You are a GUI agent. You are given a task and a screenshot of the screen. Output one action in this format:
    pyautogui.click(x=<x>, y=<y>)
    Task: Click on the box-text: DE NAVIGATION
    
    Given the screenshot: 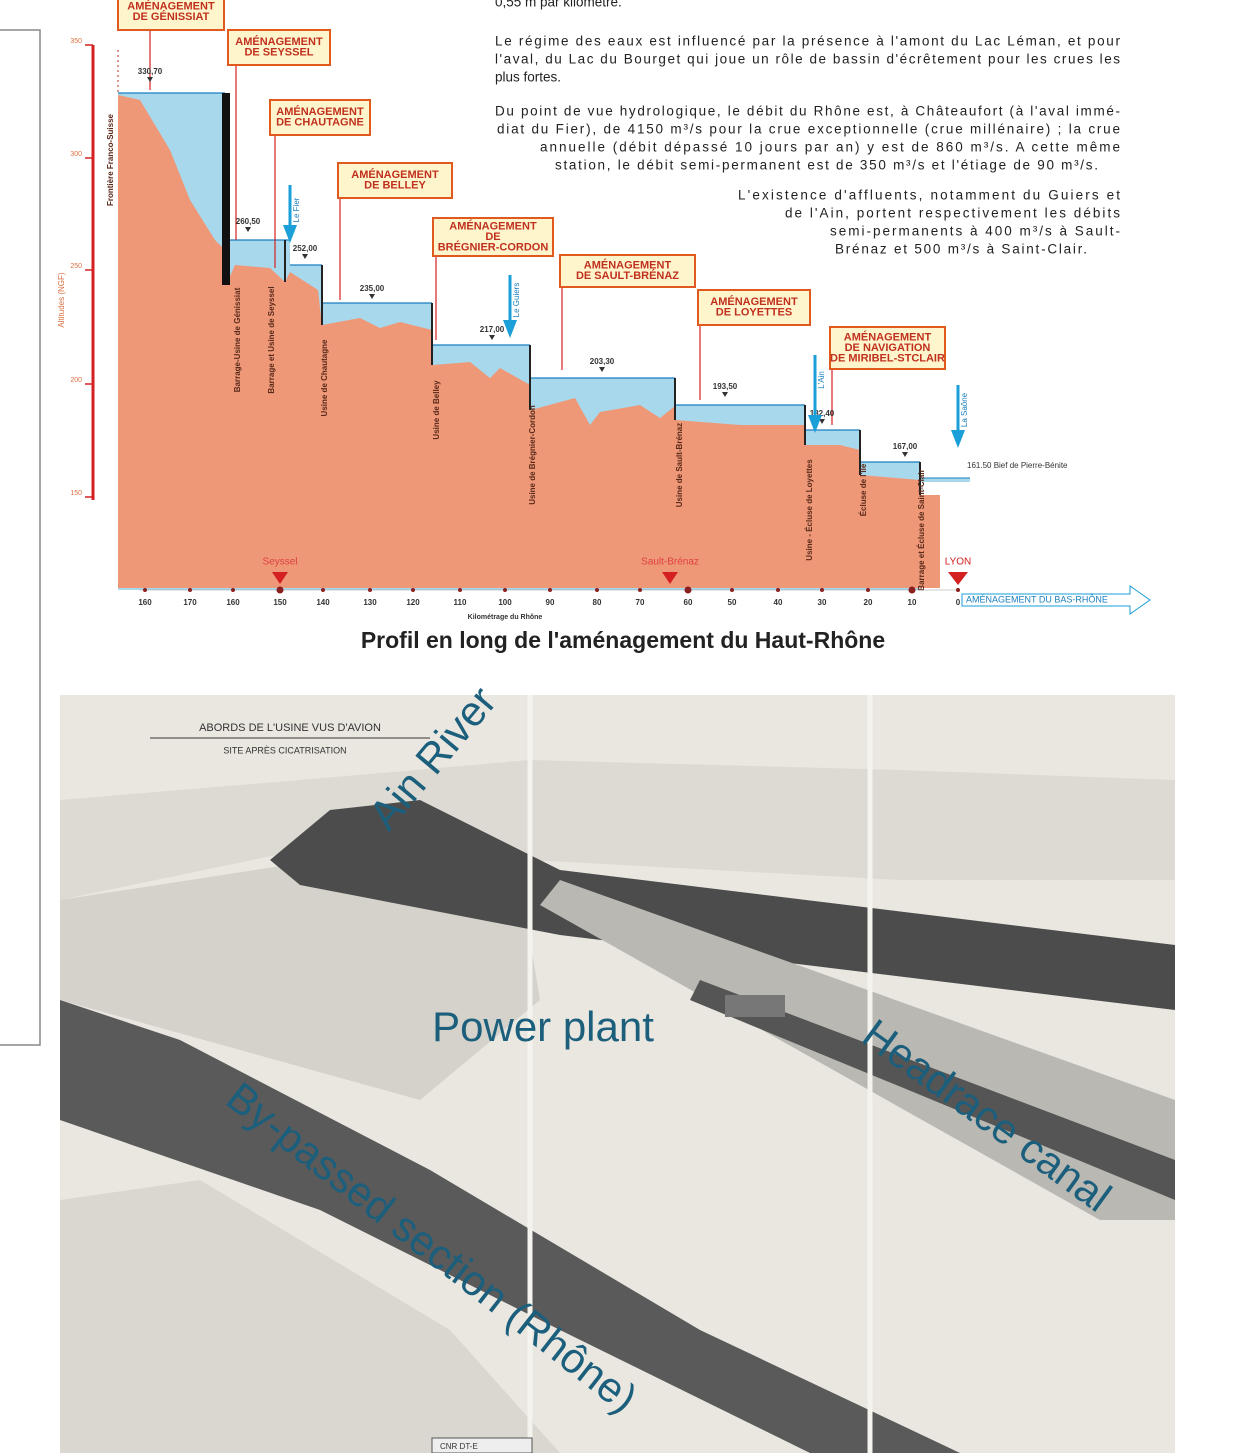 What is the action you would take?
    pyautogui.click(x=888, y=348)
    